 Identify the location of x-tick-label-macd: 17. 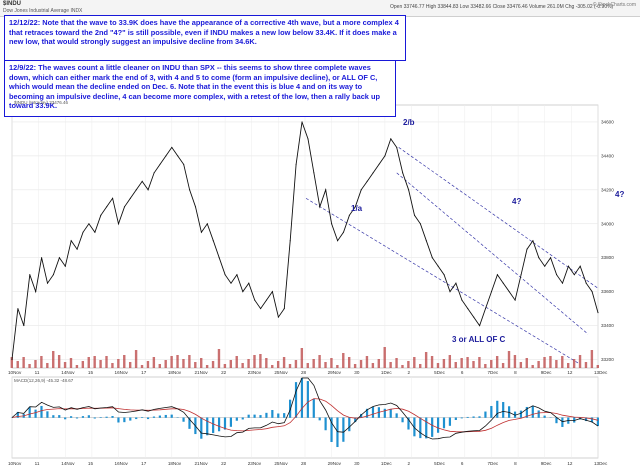
(144, 463).